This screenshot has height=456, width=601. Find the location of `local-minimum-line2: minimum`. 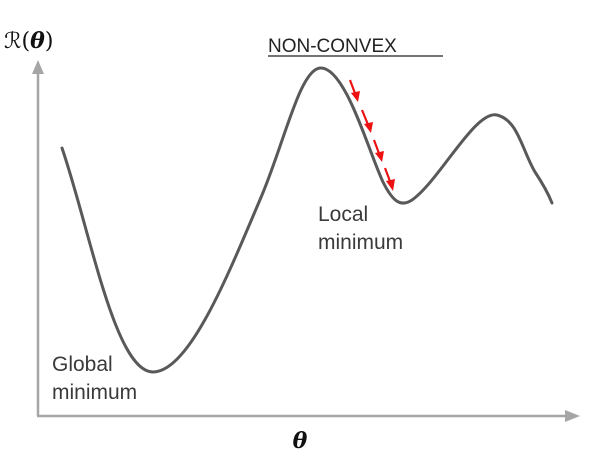

local-minimum-line2: minimum is located at coordinates (360, 242).